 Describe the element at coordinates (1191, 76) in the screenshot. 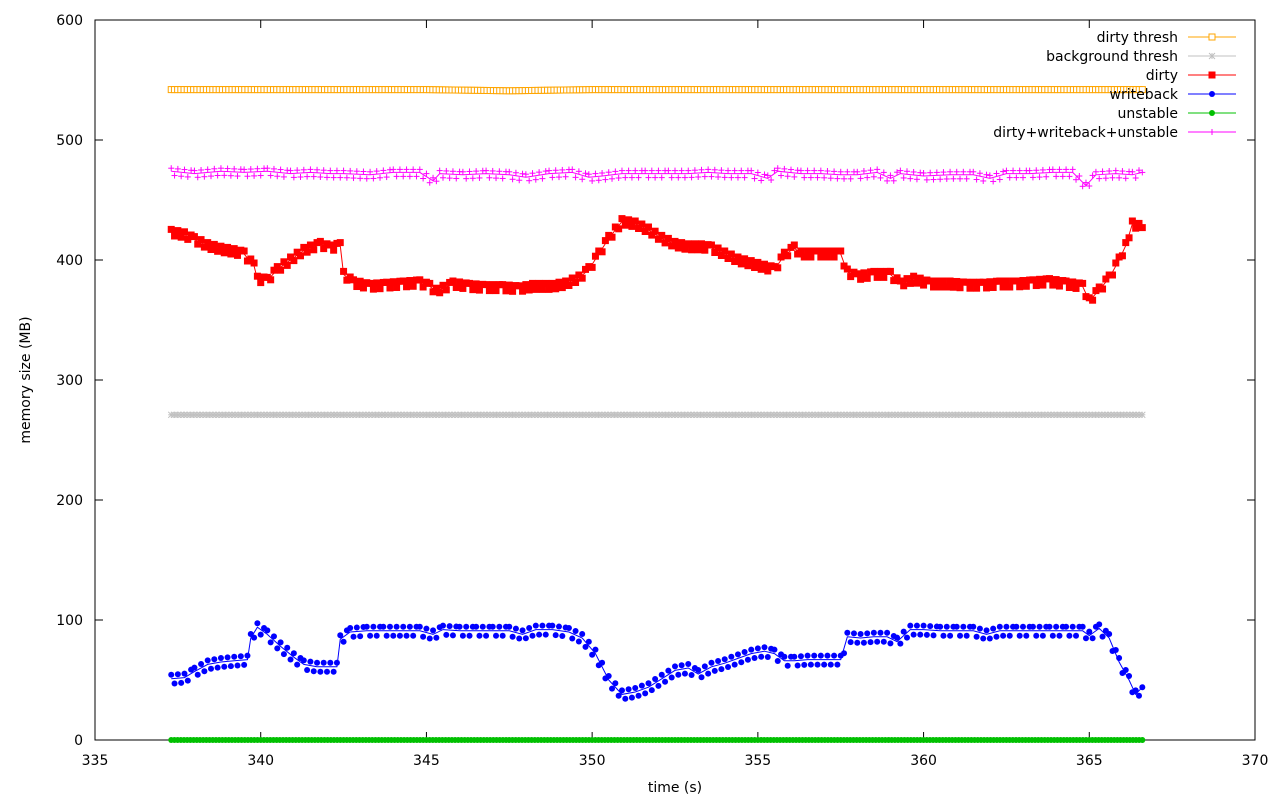

I see `legend-item: dirty` at that location.